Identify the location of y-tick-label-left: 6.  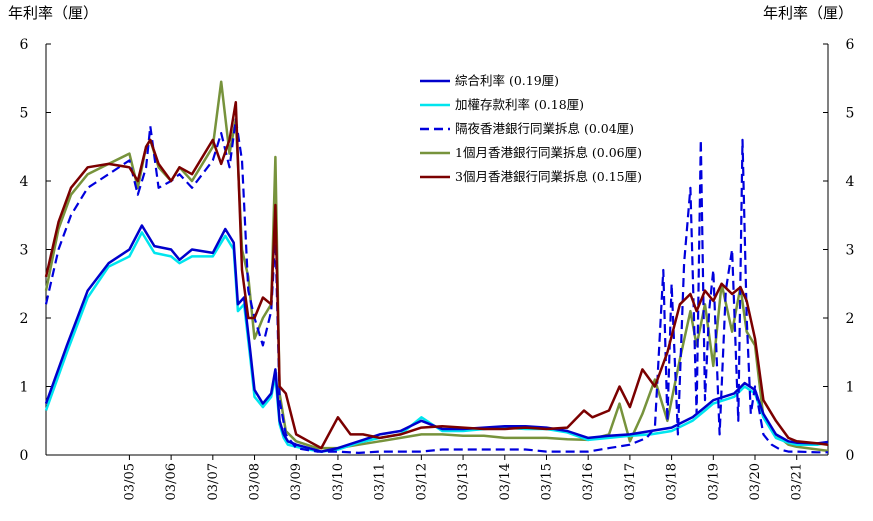
(24, 45).